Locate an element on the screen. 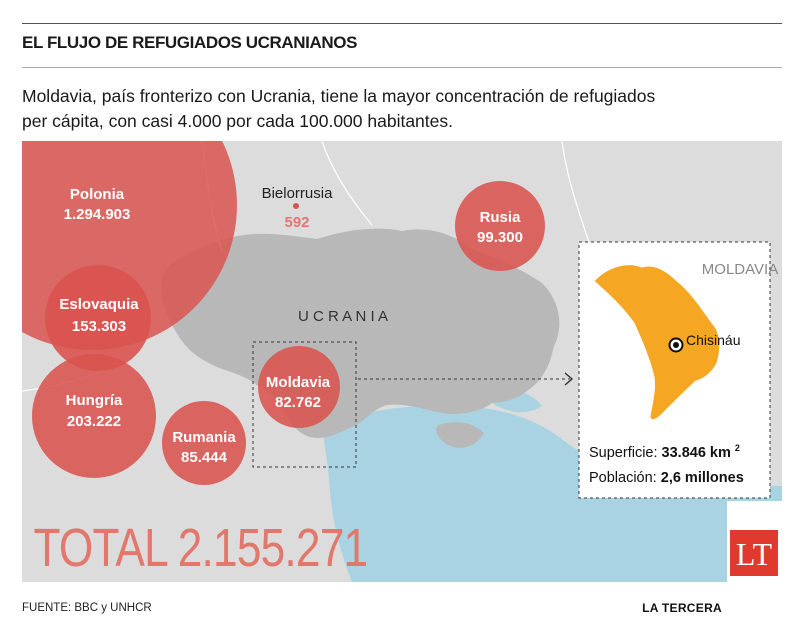  label-rusia-value: 99.300 is located at coordinates (500, 237).